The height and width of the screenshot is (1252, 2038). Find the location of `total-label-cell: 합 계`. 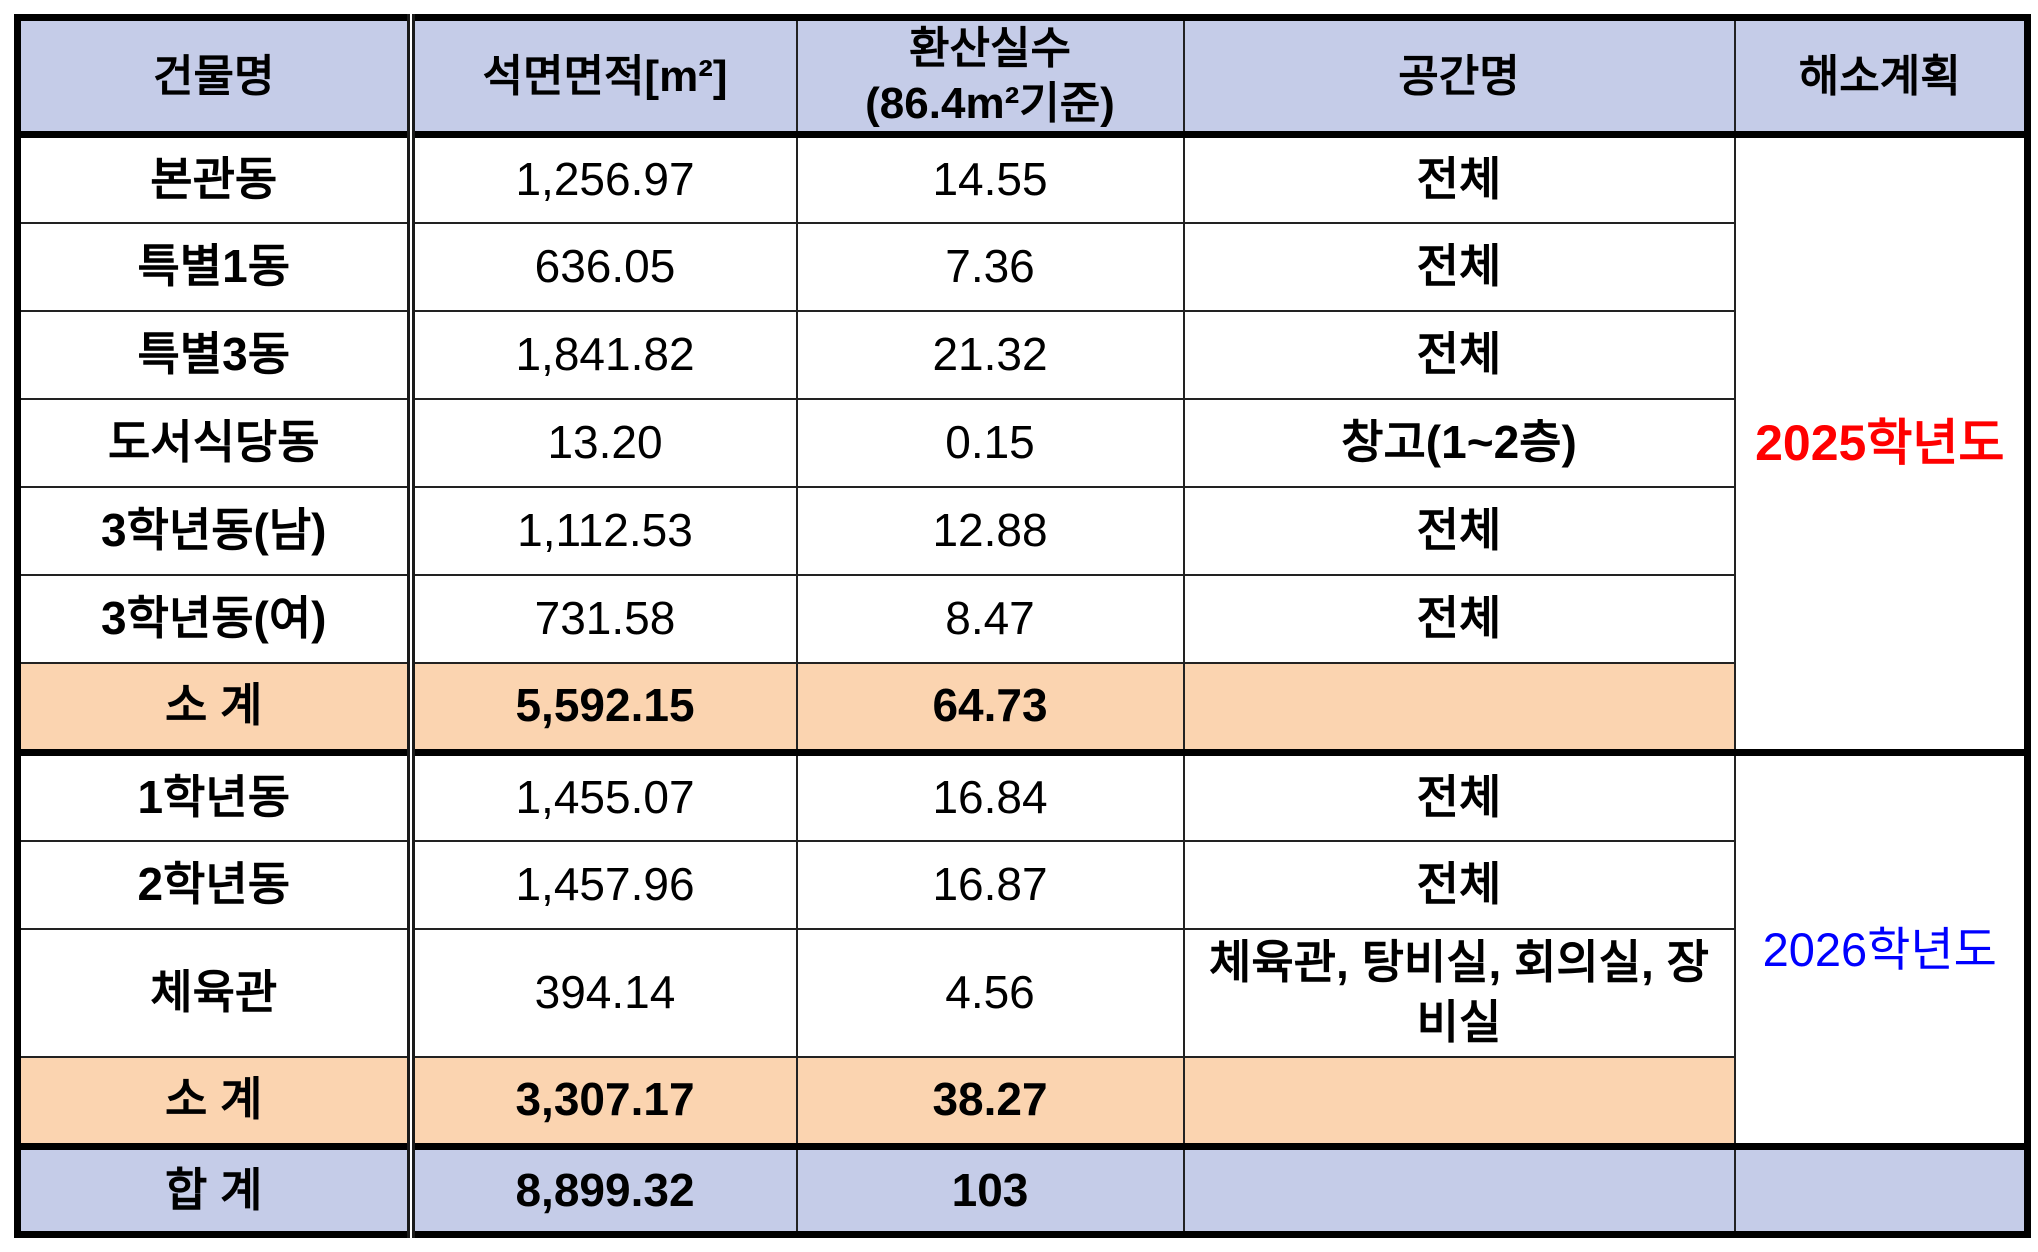

total-label-cell: 합 계 is located at coordinates (215, 1189).